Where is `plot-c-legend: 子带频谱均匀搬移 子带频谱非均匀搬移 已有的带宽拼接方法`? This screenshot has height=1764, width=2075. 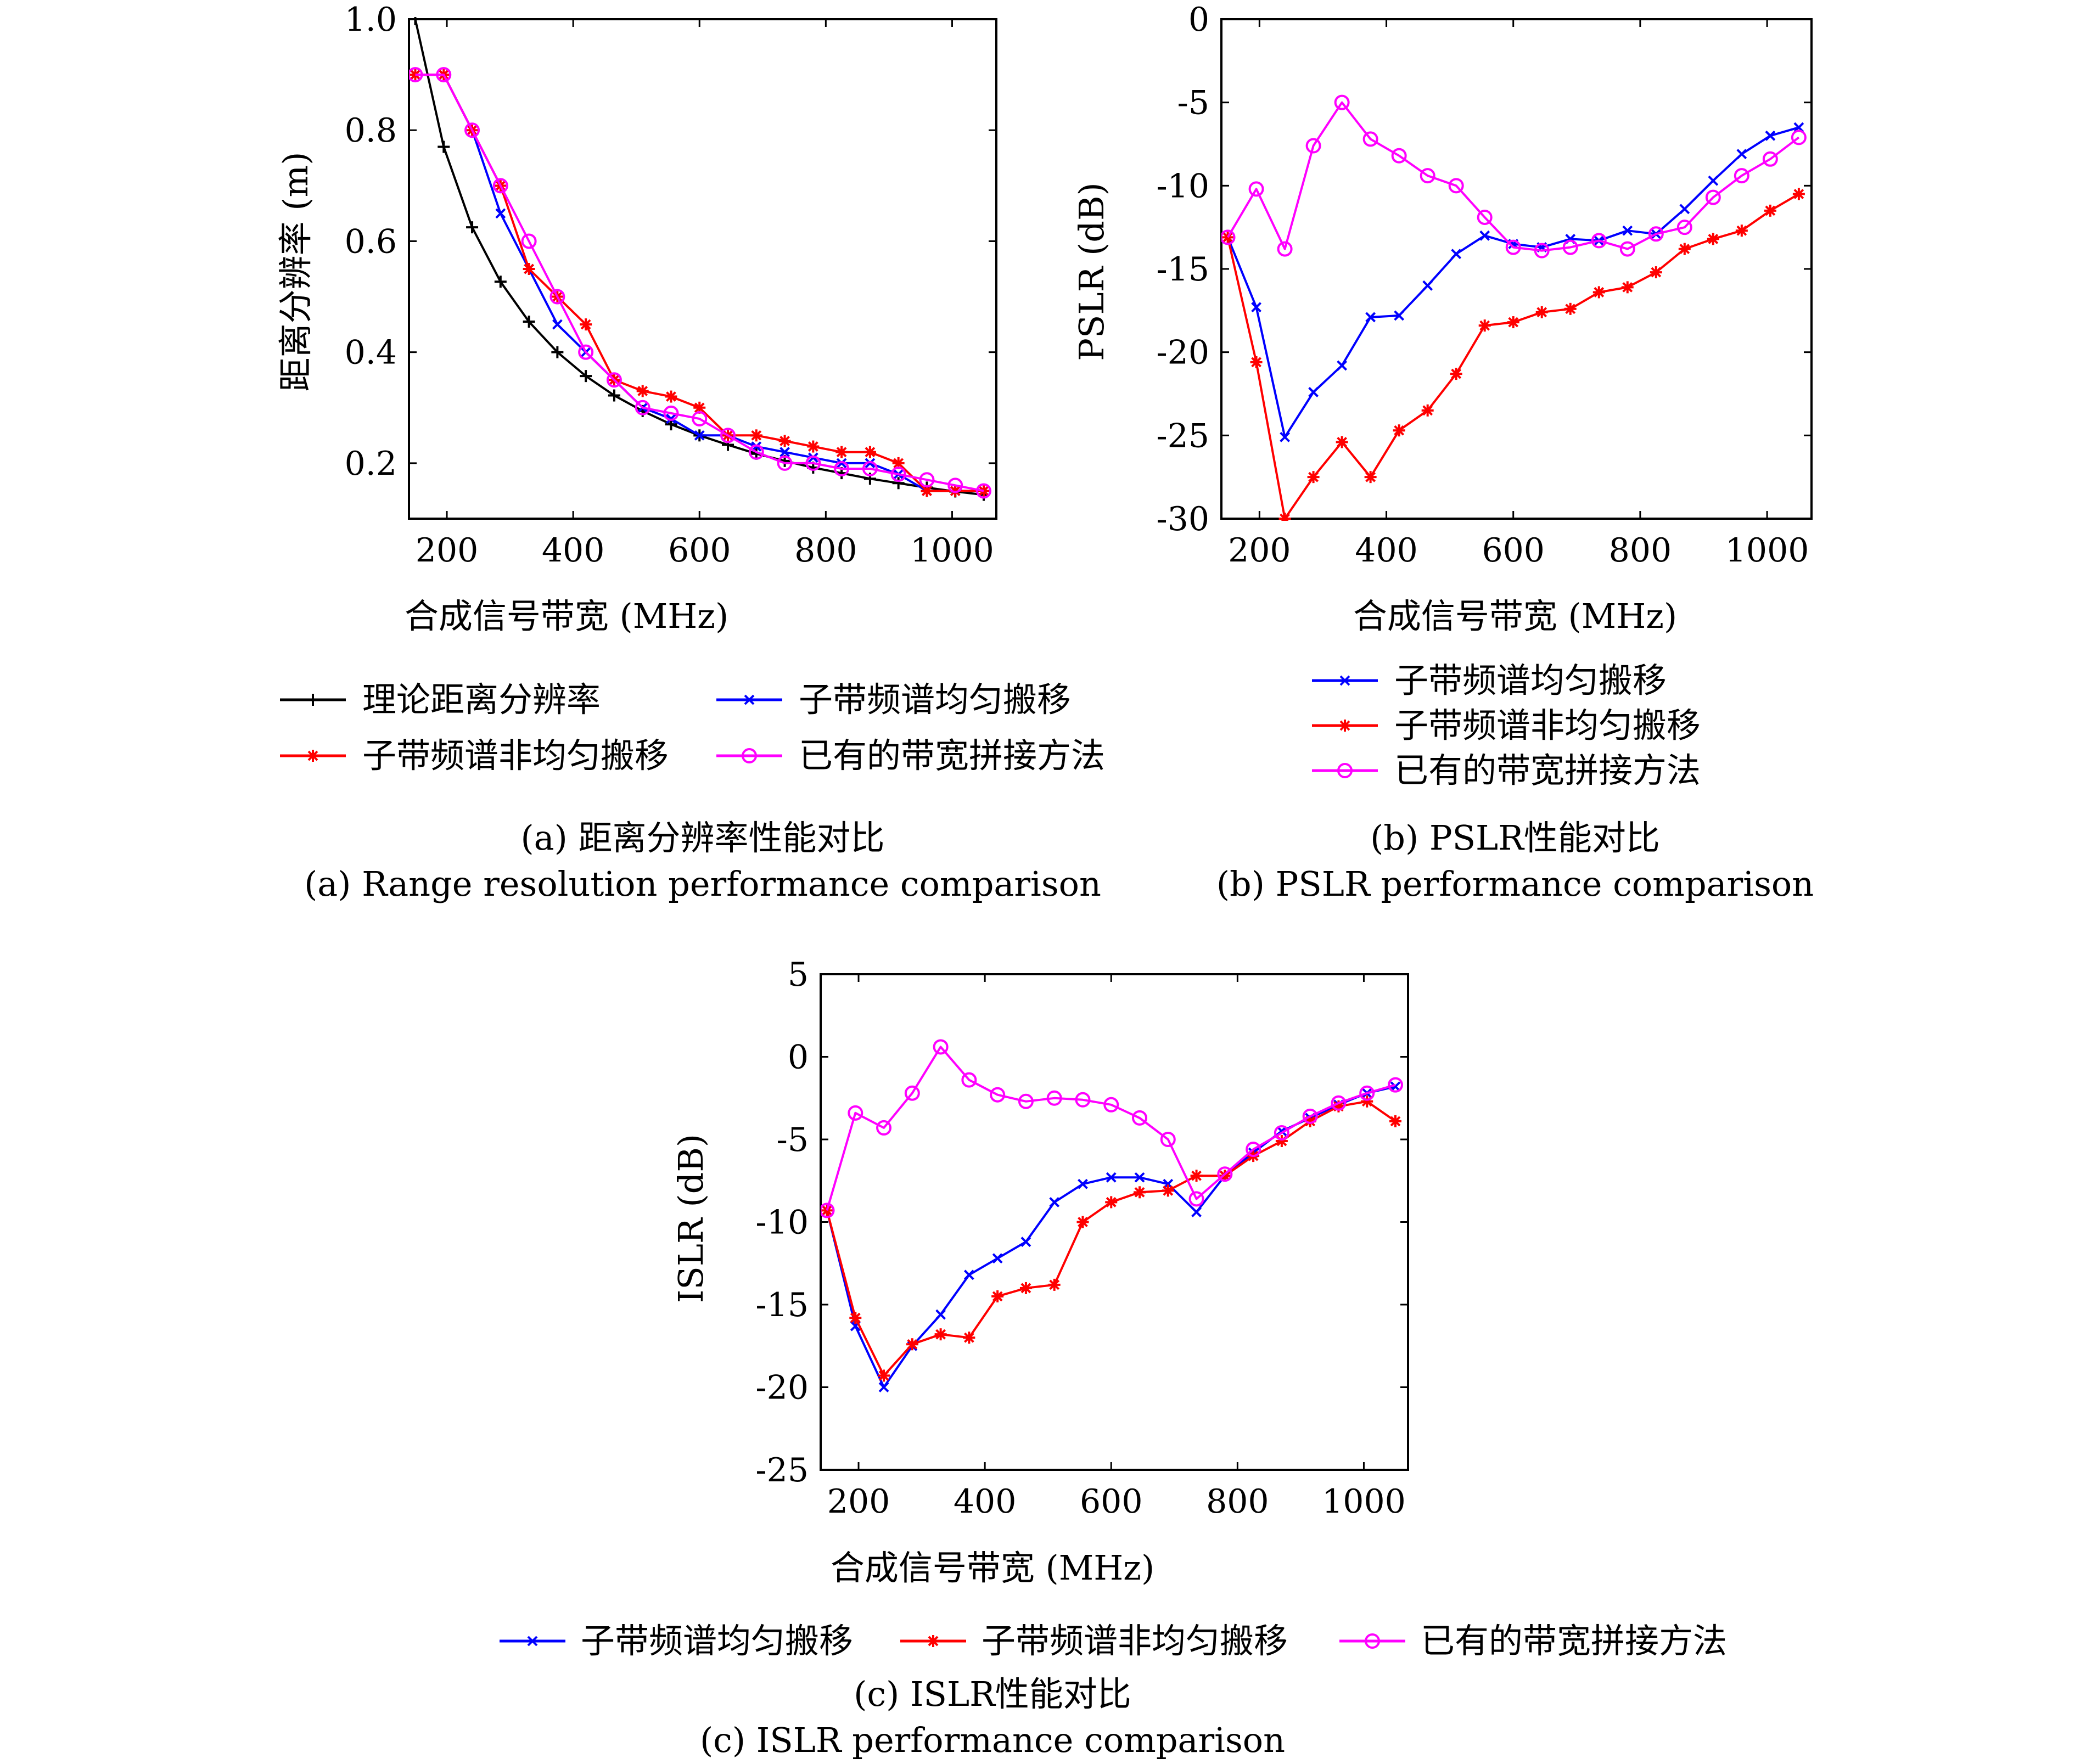 plot-c-legend: 子带频谱均匀搬移 子带频谱非均匀搬移 已有的带宽拼接方法 is located at coordinates (1113, 1641).